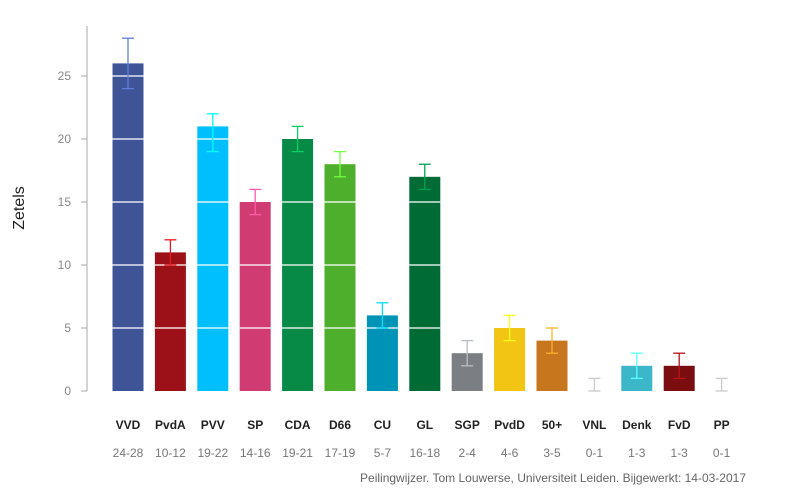 This screenshot has width=788, height=495. Describe the element at coordinates (170, 425) in the screenshot. I see `party-label: PvdA` at that location.